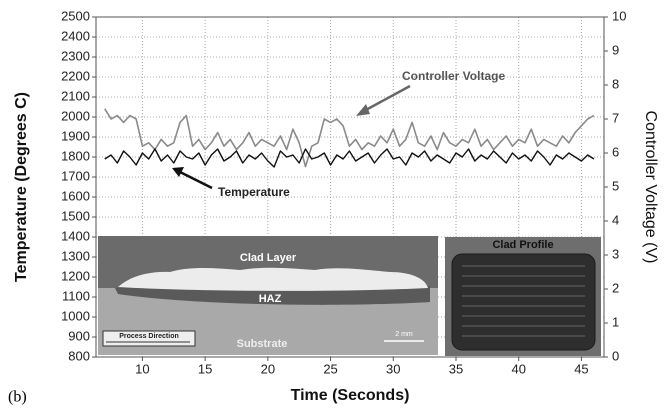  Describe the element at coordinates (142, 368) in the screenshot. I see `x-tick-label: 10` at that location.